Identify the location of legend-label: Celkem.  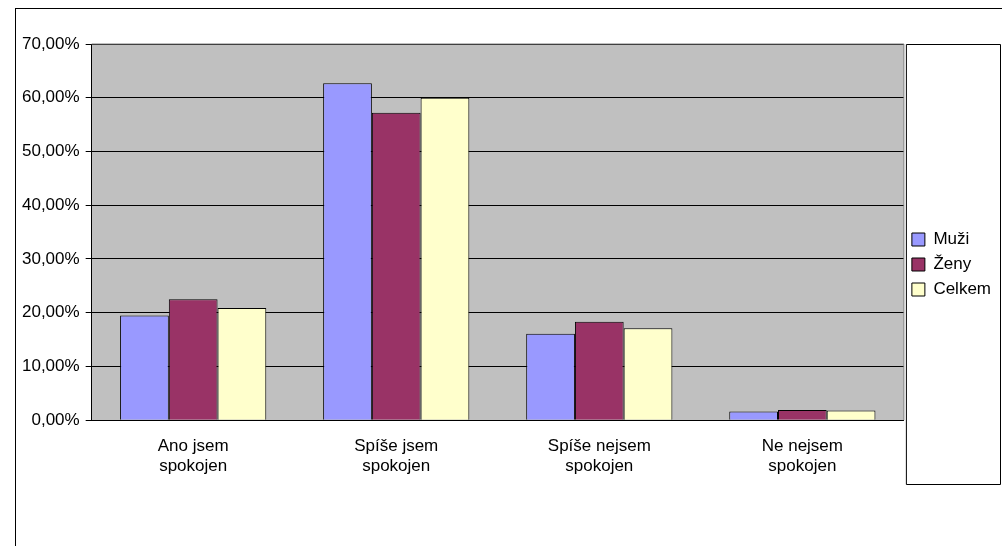
(962, 289).